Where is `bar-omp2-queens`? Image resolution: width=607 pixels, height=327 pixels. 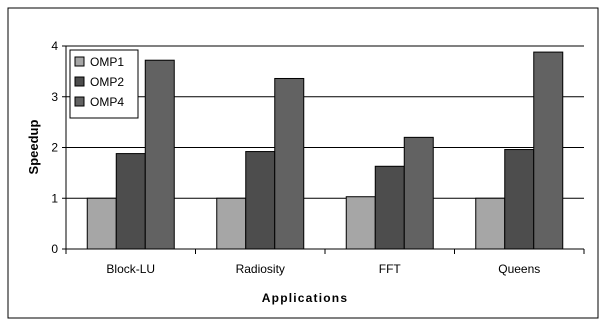
bar-omp2-queens is located at coordinates (519, 199).